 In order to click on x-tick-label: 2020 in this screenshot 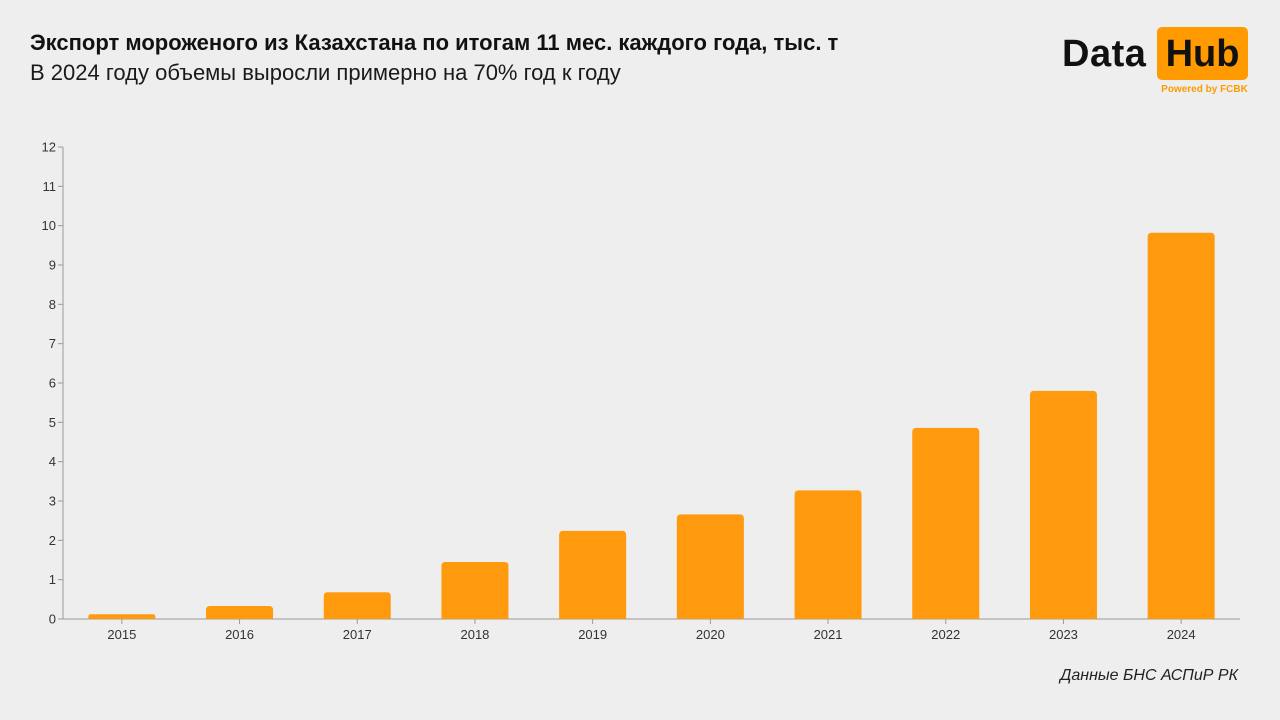, I will do `click(710, 634)`.